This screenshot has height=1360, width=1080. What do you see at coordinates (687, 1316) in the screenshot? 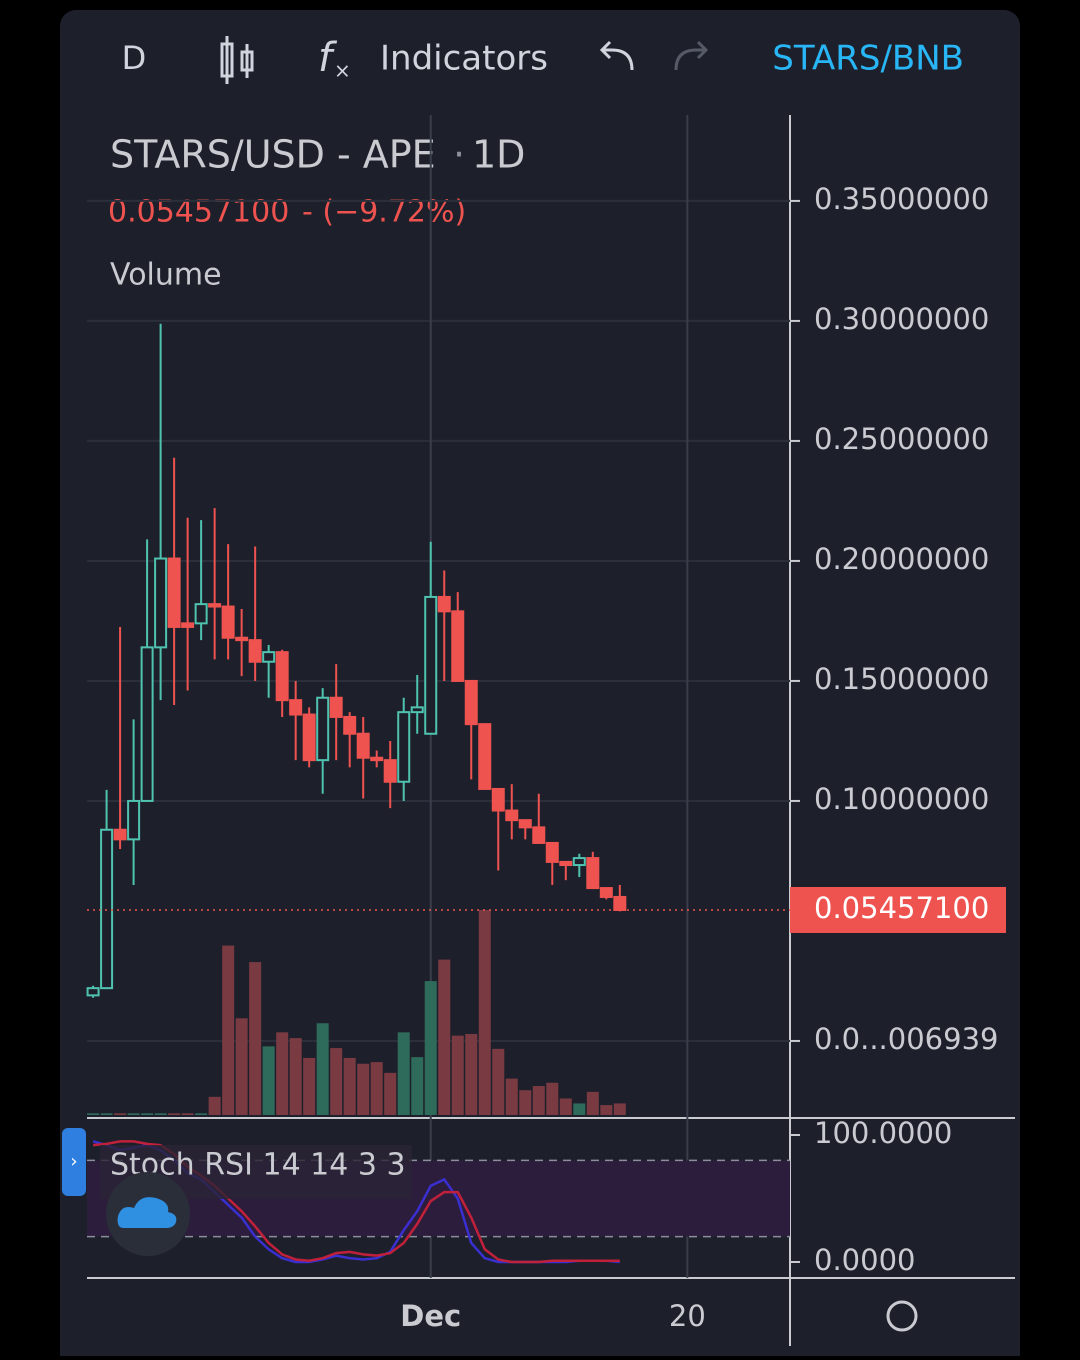
I see `x-tick-label: 20` at bounding box center [687, 1316].